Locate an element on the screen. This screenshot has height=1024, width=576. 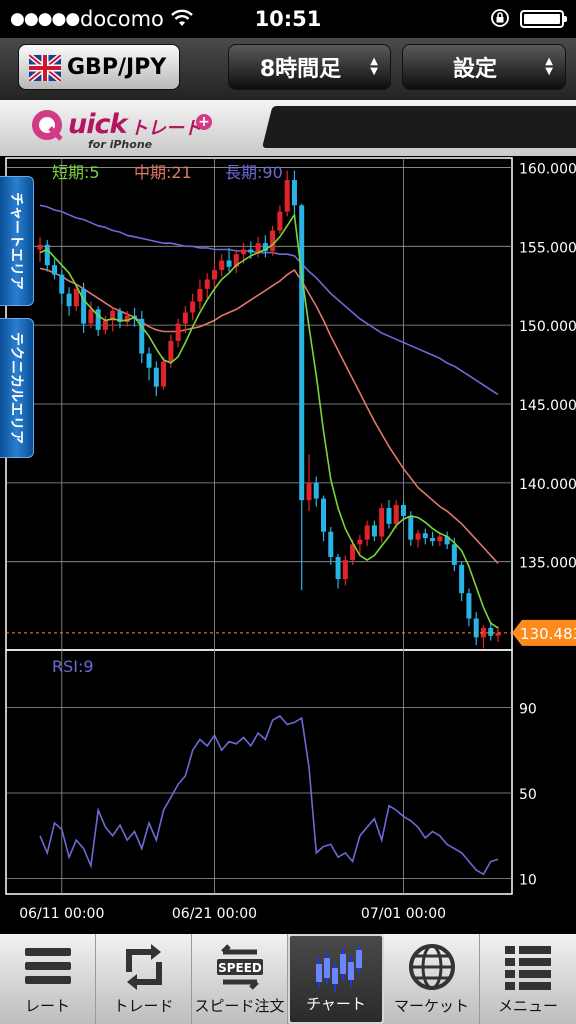
sma-long-line is located at coordinates (269, 300).